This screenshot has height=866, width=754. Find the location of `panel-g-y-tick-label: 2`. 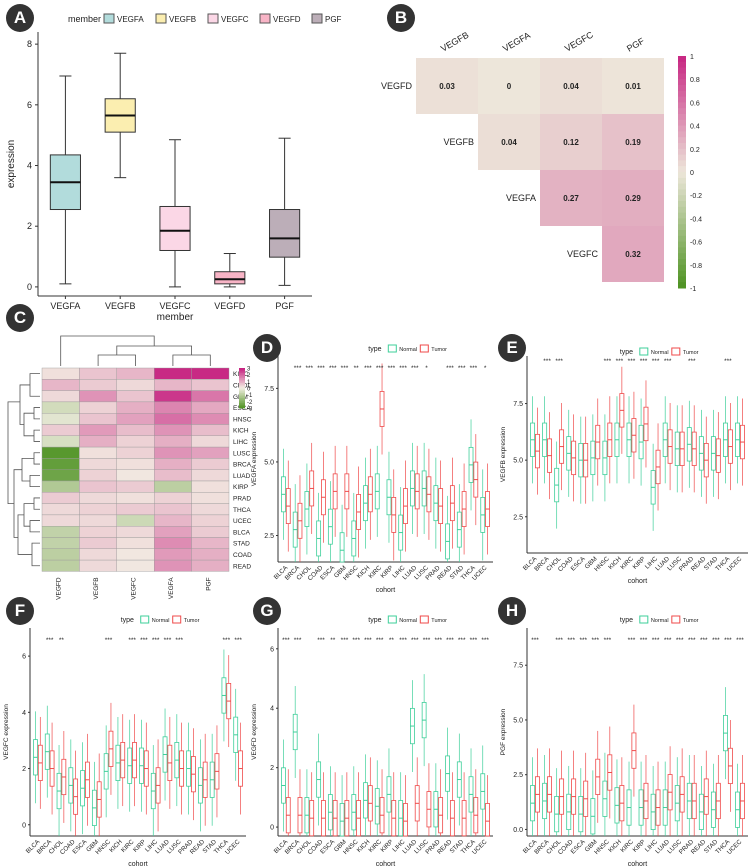

panel-g-y-tick-label: 2 is located at coordinates (272, 768).